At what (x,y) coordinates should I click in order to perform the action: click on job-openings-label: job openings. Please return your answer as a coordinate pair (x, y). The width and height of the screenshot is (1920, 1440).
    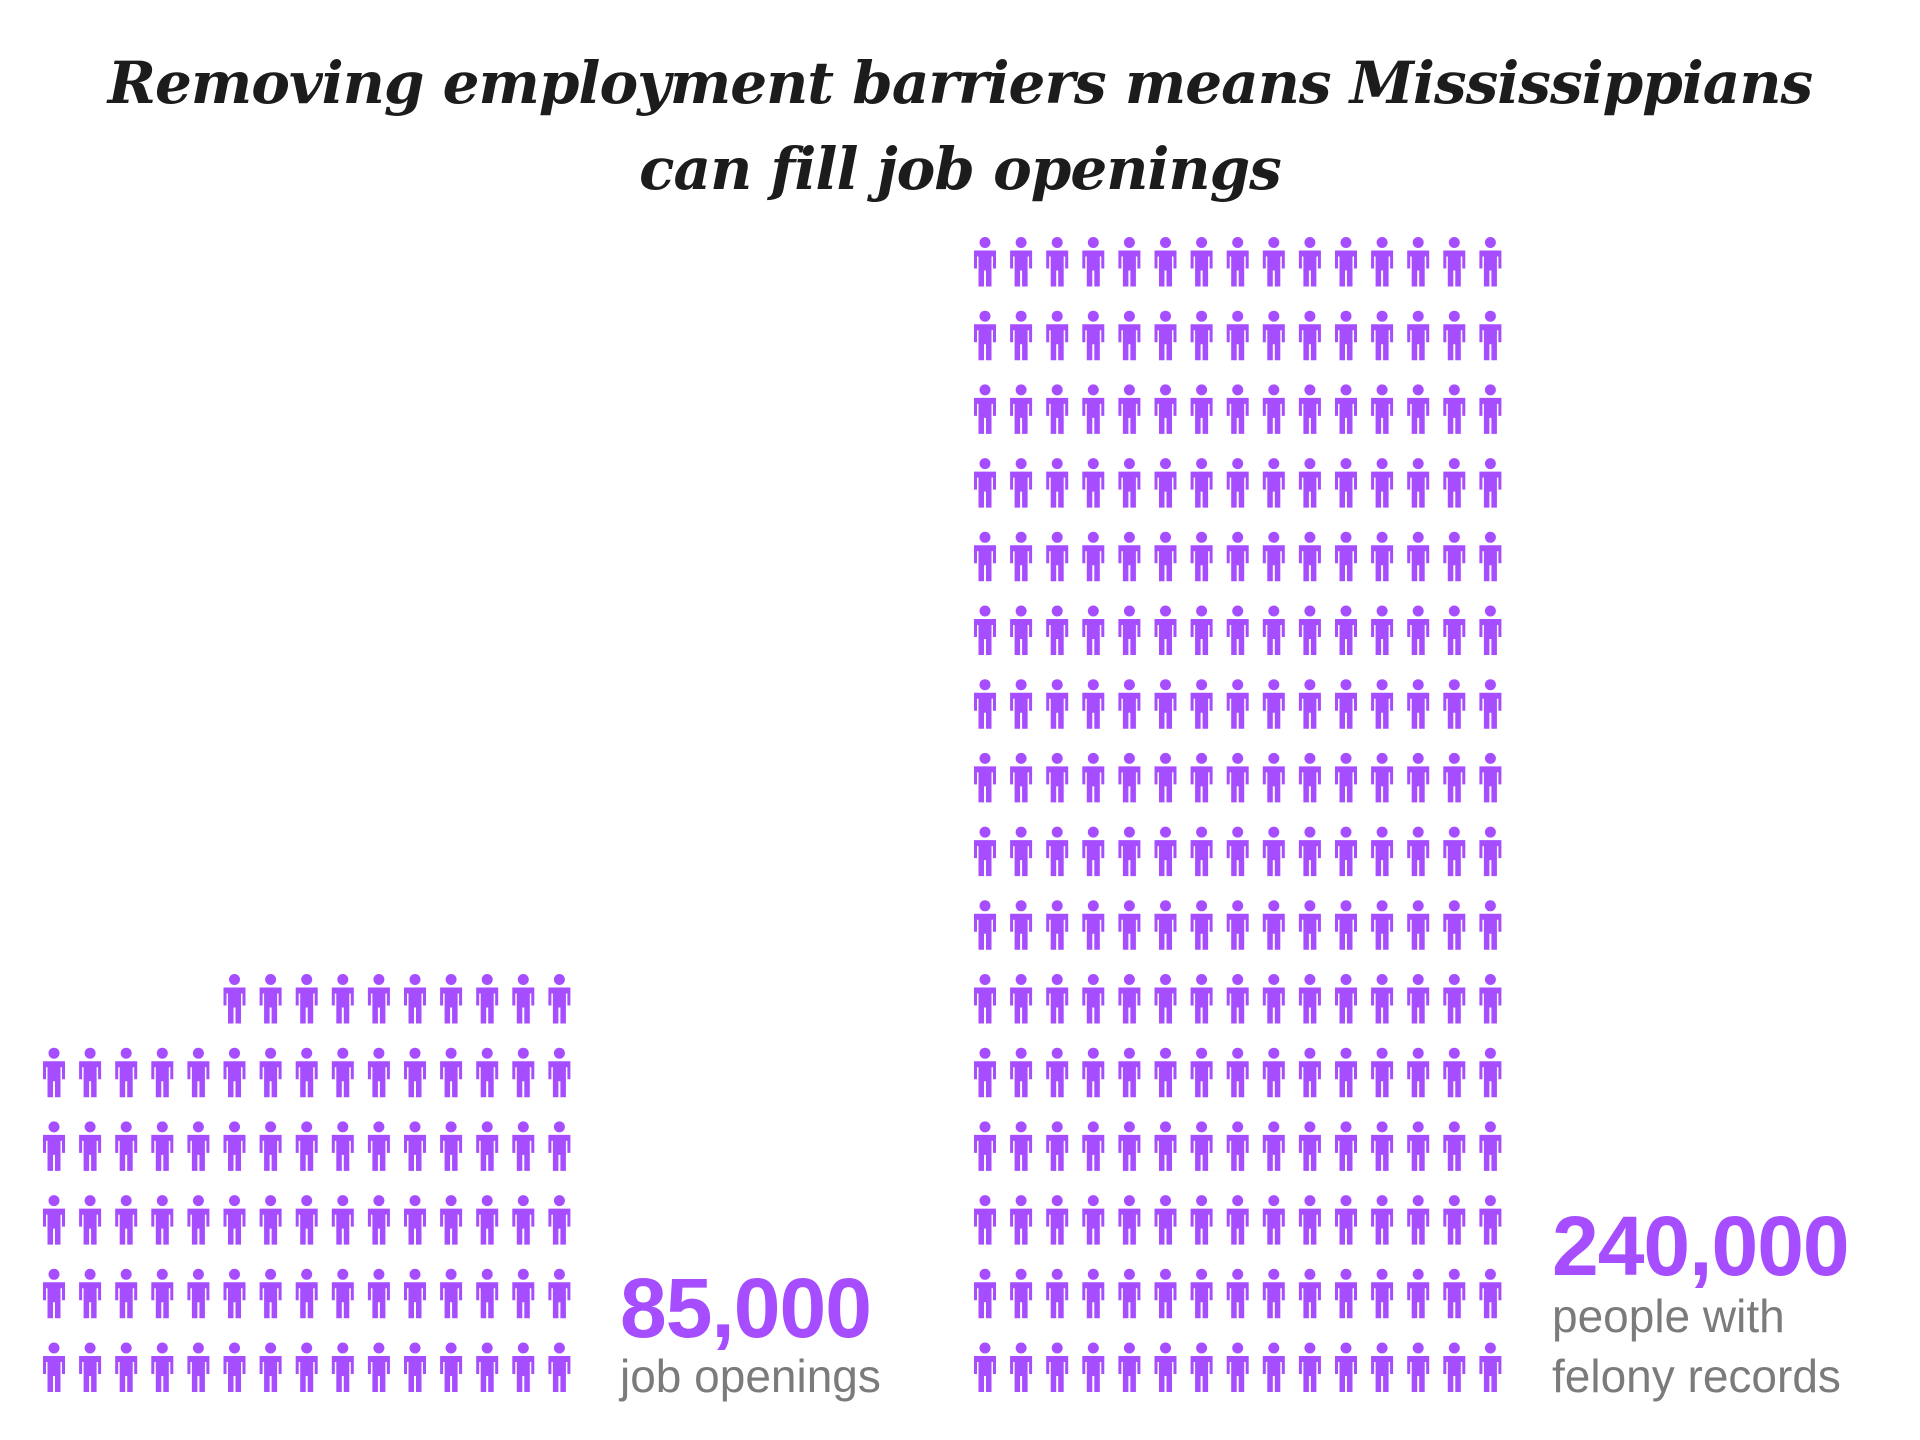
    Looking at the image, I should click on (750, 1376).